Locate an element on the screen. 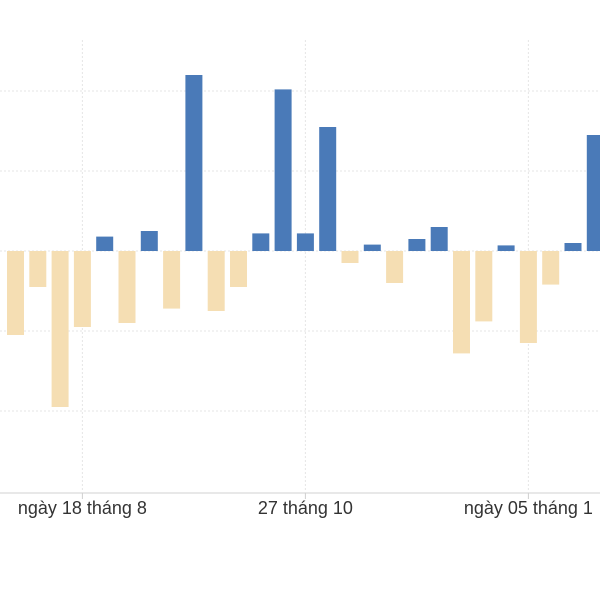 This screenshot has height=600, width=600. x-tick-label: ngày 18 tháng 8 is located at coordinates (82, 508).